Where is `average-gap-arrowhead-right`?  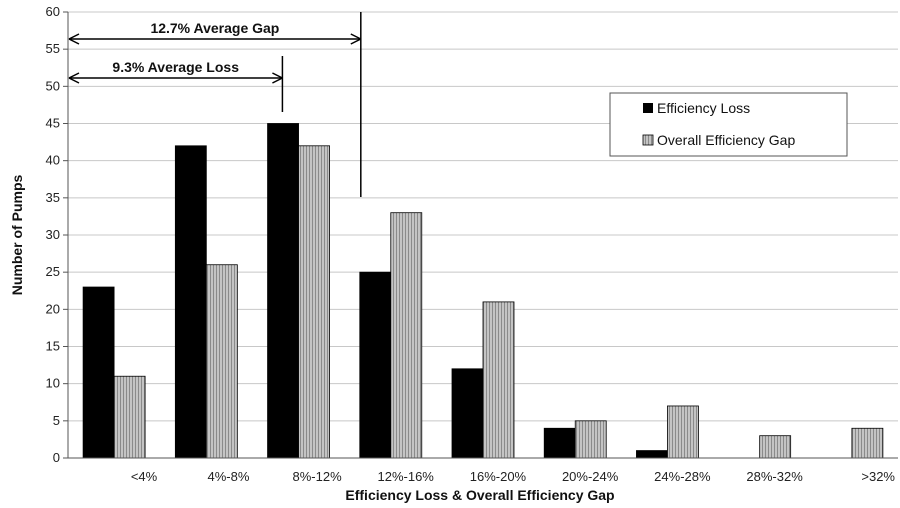 average-gap-arrowhead-right is located at coordinates (356, 39).